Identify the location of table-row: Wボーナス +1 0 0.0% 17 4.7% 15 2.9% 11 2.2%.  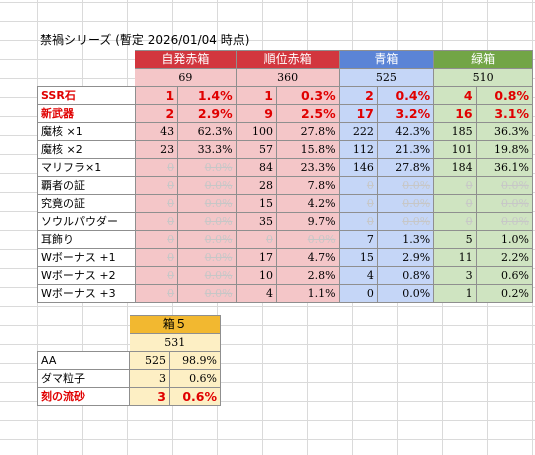
(285, 257).